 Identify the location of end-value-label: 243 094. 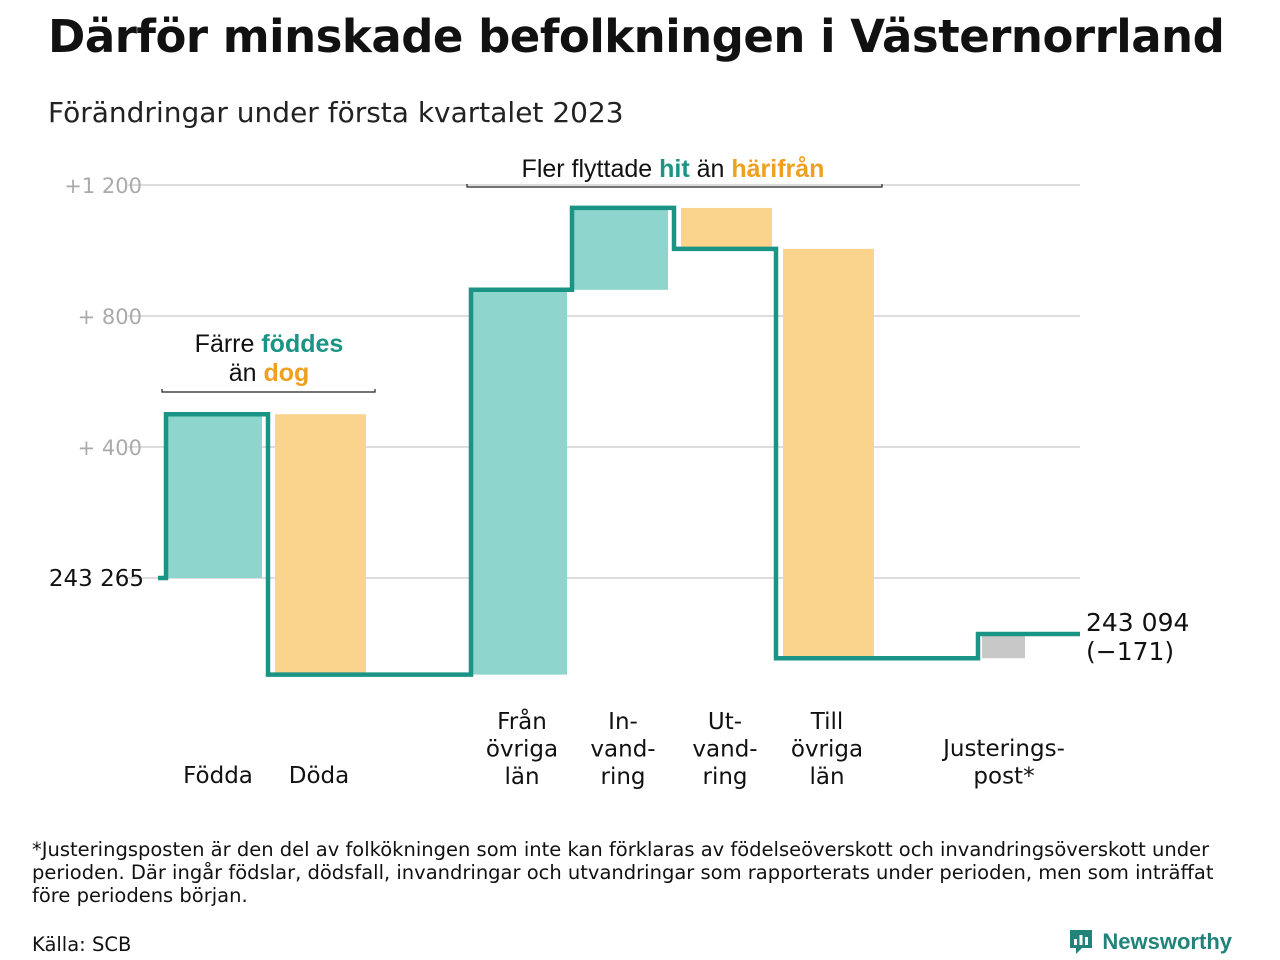
(1137, 622).